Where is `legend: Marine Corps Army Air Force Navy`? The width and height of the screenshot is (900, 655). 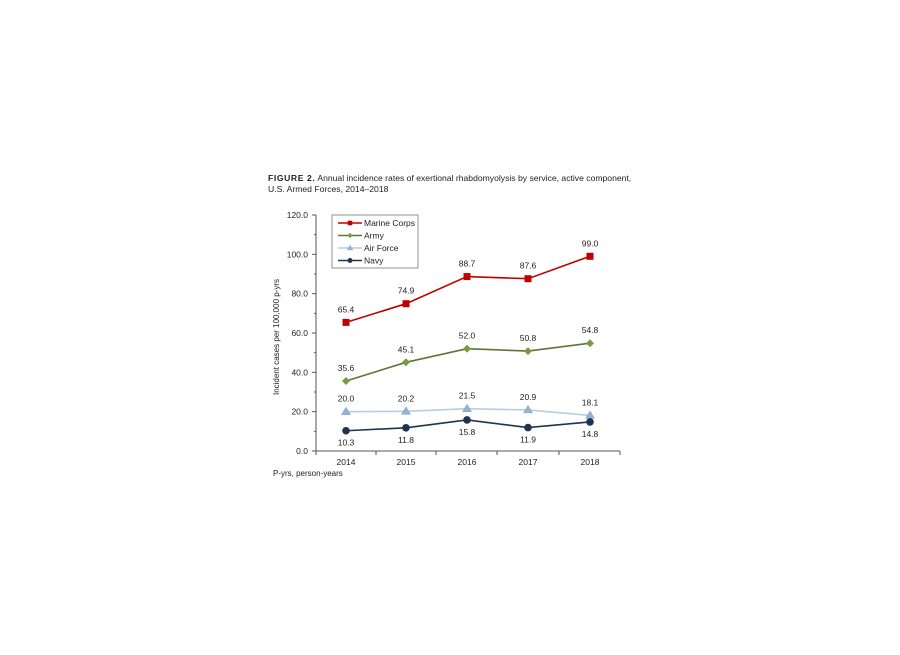
legend: Marine Corps Army Air Force Navy is located at coordinates (375, 241).